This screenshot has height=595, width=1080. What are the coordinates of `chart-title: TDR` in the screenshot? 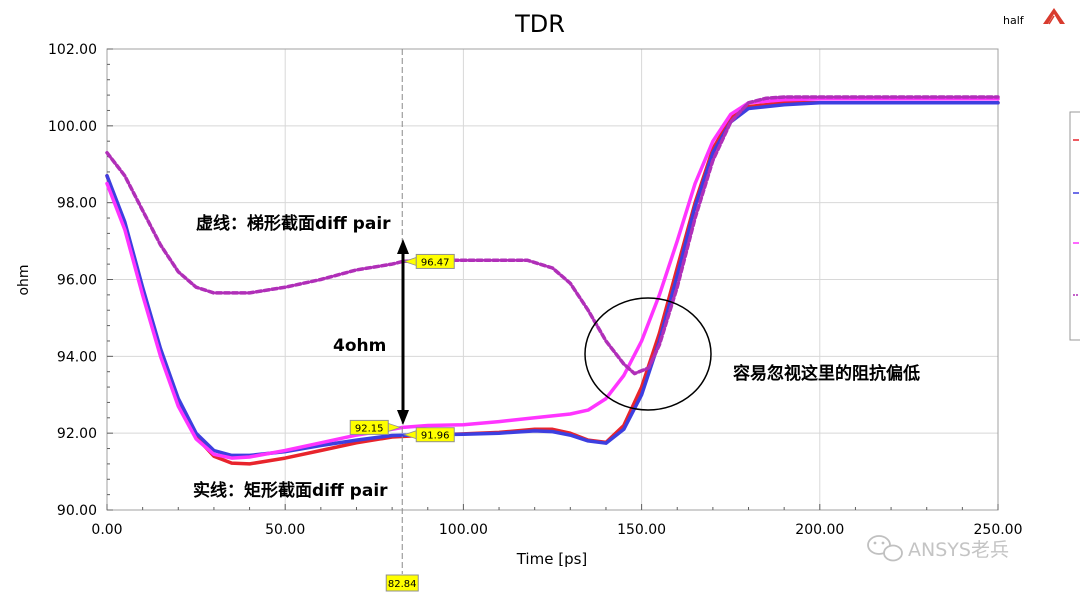 It's located at (539, 24).